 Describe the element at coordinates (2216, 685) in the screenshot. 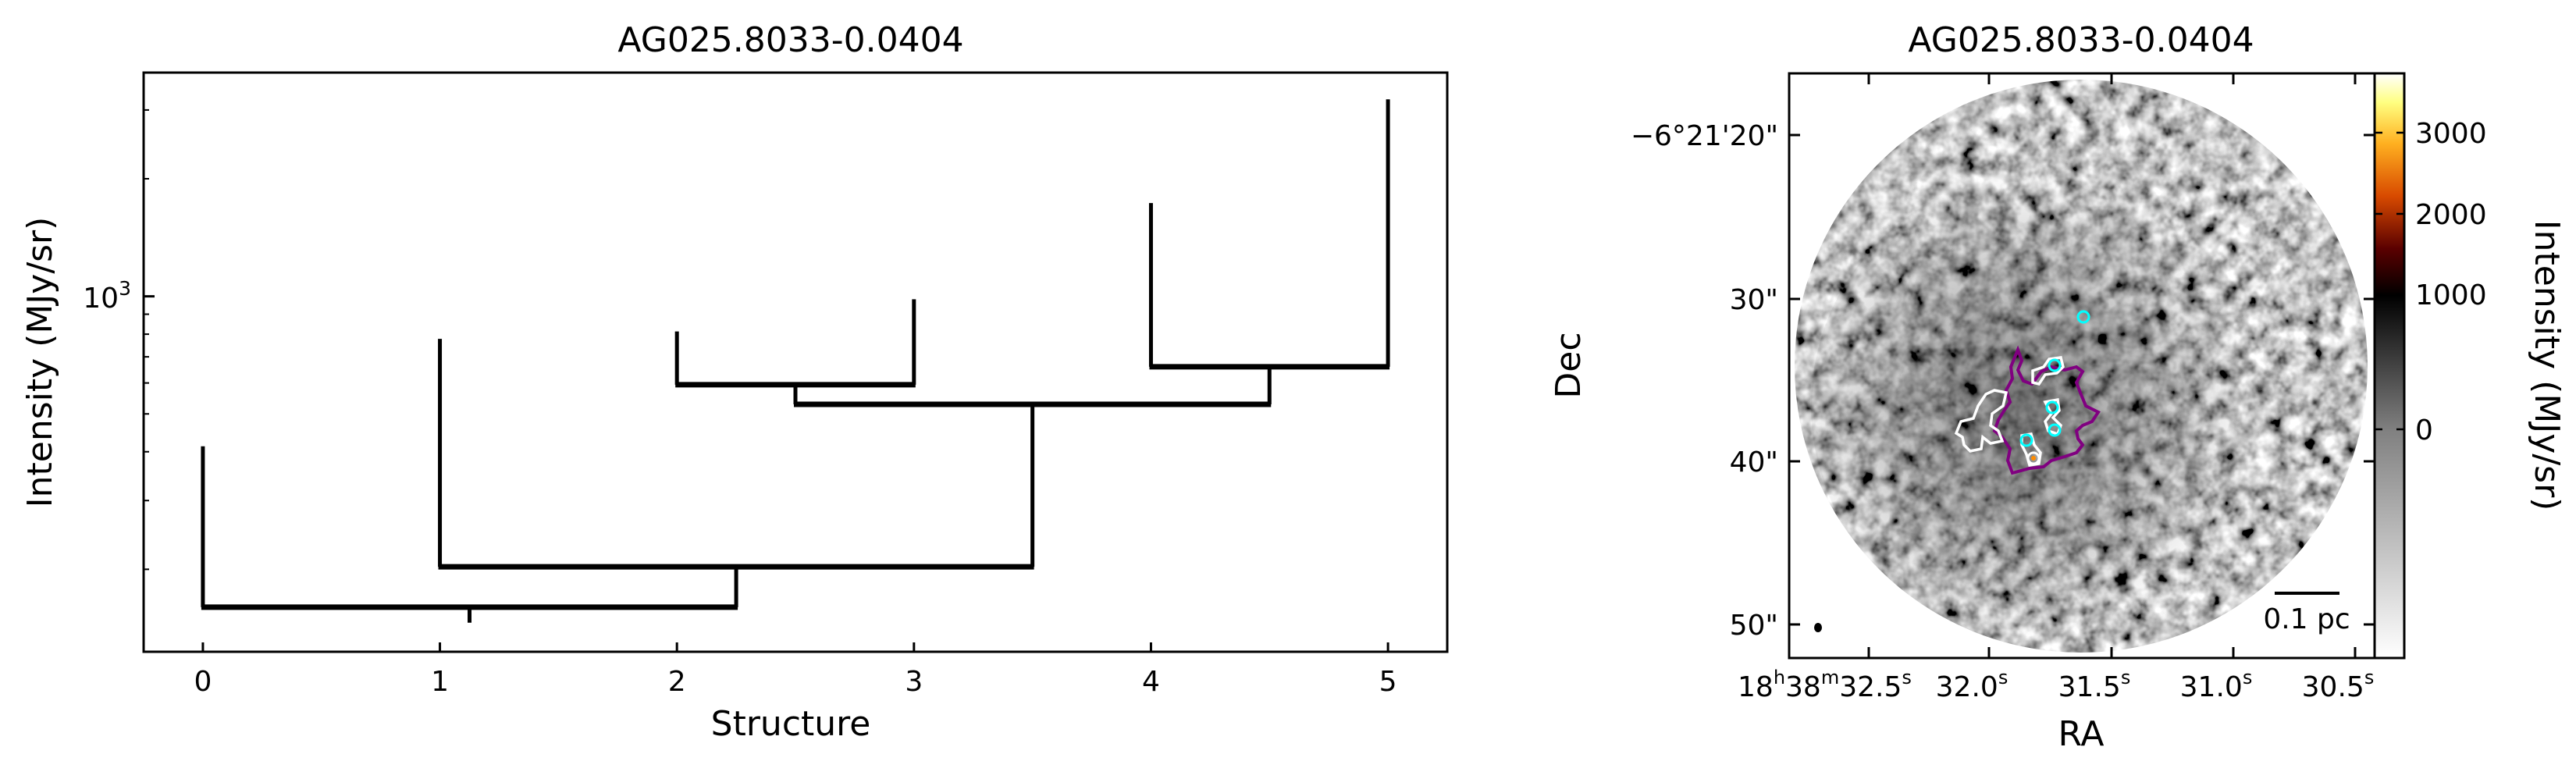

I see `ra-tick-label: 31.0s` at that location.